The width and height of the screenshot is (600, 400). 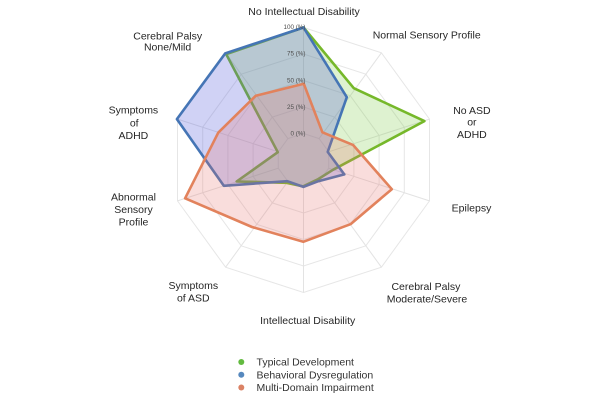 I want to click on svg-text: of ASD, so click(x=193, y=299).